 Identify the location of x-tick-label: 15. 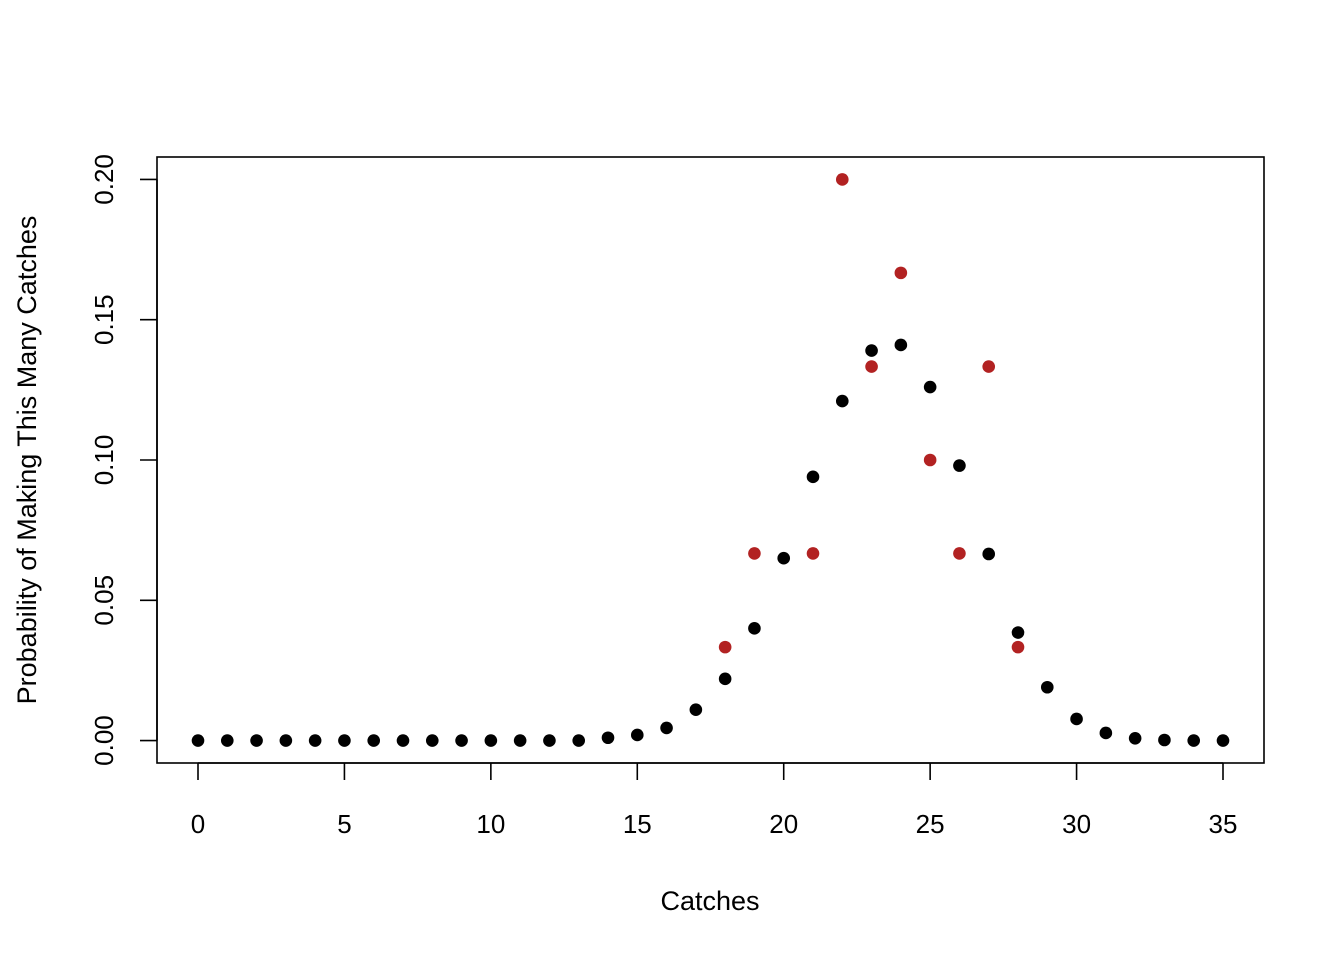
(637, 824).